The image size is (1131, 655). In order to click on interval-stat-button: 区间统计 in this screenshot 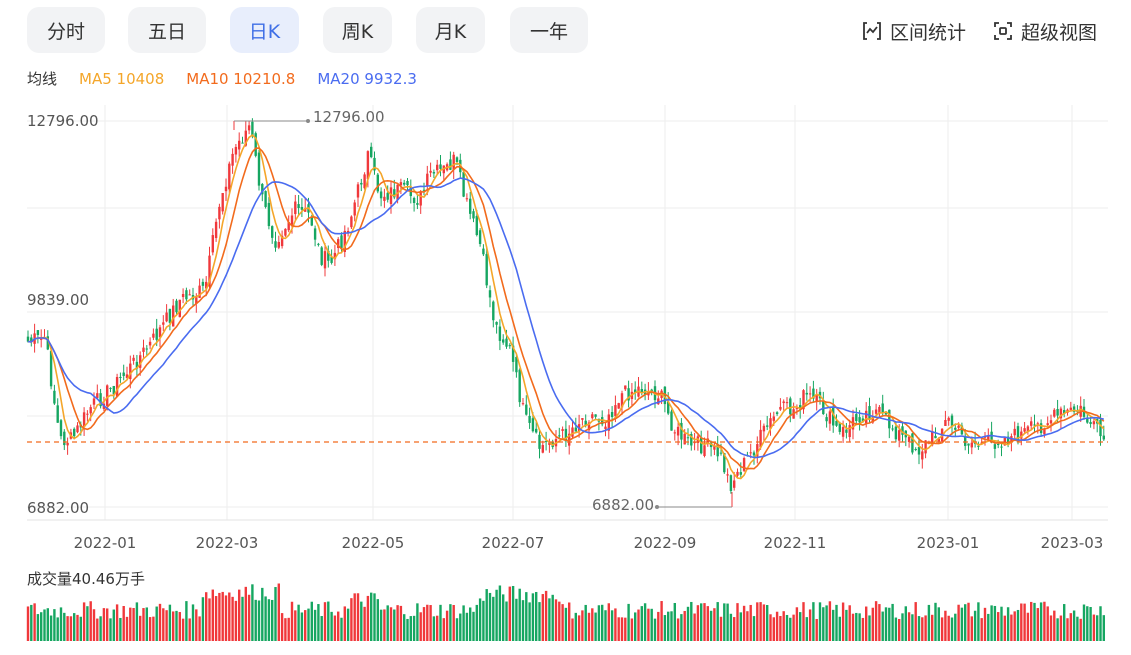, I will do `click(914, 31)`.